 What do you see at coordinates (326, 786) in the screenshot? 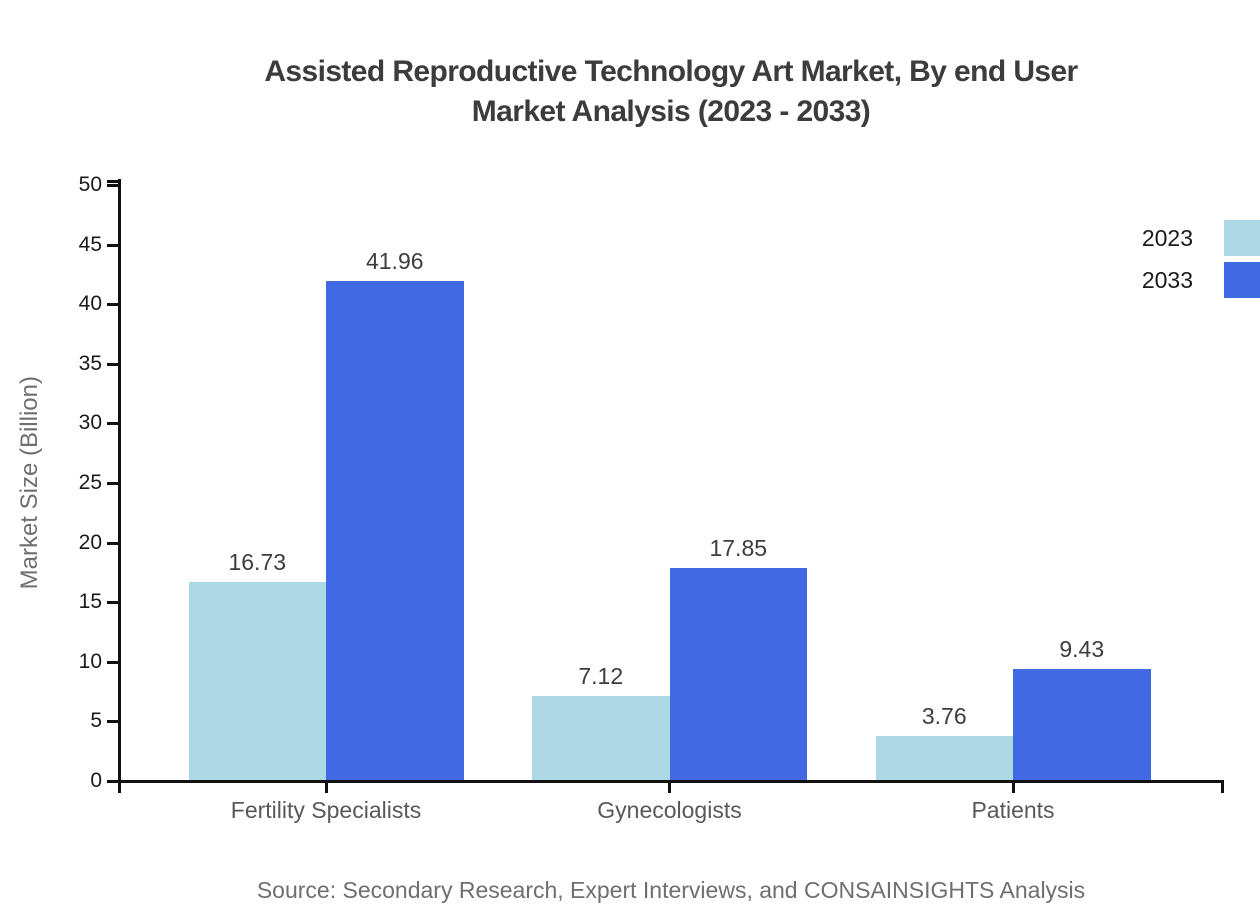
I see `x-tick-fertility-specialists` at bounding box center [326, 786].